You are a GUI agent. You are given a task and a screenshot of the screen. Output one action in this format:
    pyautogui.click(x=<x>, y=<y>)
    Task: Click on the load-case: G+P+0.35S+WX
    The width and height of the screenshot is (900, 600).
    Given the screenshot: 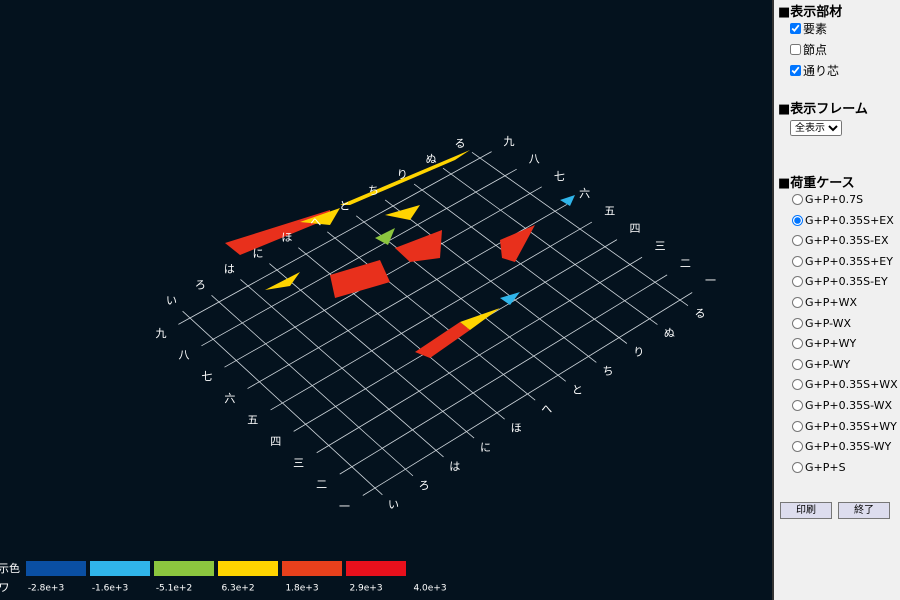 What is the action you would take?
    pyautogui.click(x=845, y=384)
    